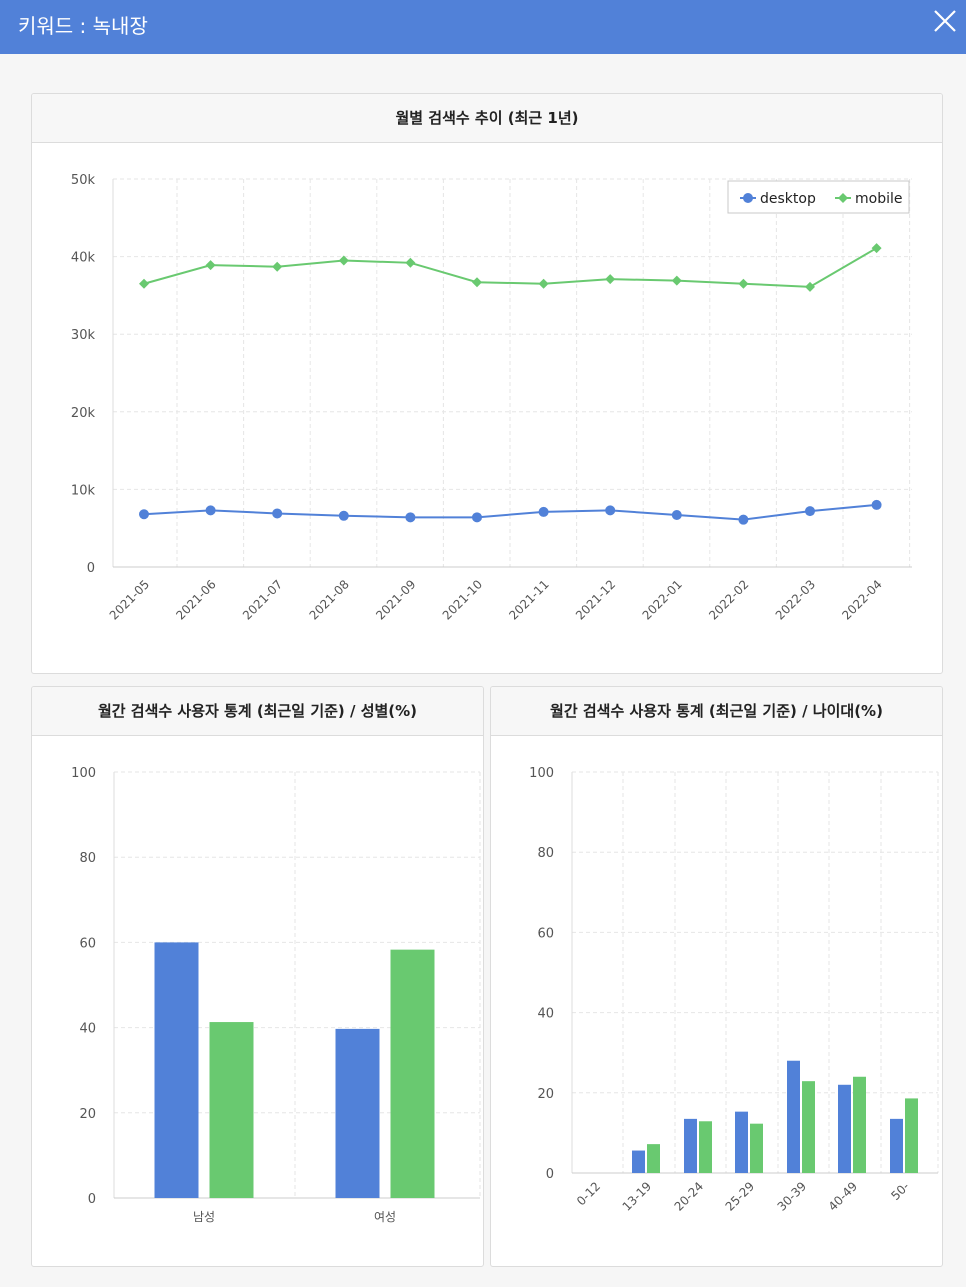  What do you see at coordinates (510, 267) in the screenshot?
I see `series-line-mobile` at bounding box center [510, 267].